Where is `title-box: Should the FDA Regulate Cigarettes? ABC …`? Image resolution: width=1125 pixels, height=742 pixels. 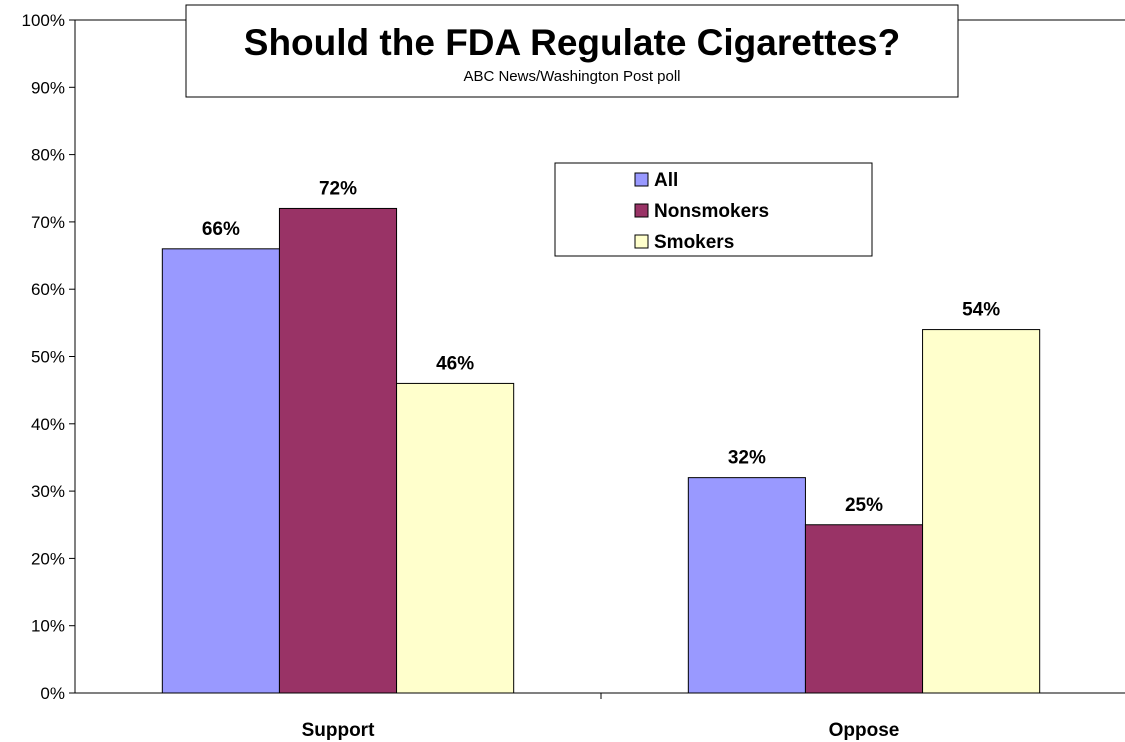 title-box: Should the FDA Regulate Cigarettes? ABC … is located at coordinates (572, 51).